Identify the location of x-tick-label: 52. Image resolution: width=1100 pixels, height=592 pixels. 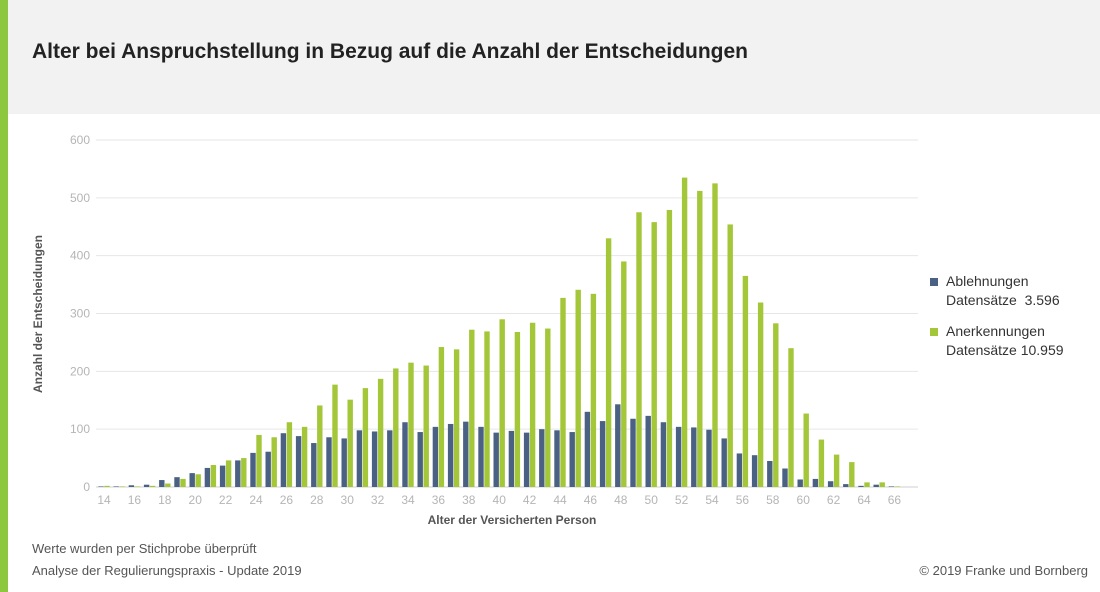
(682, 500).